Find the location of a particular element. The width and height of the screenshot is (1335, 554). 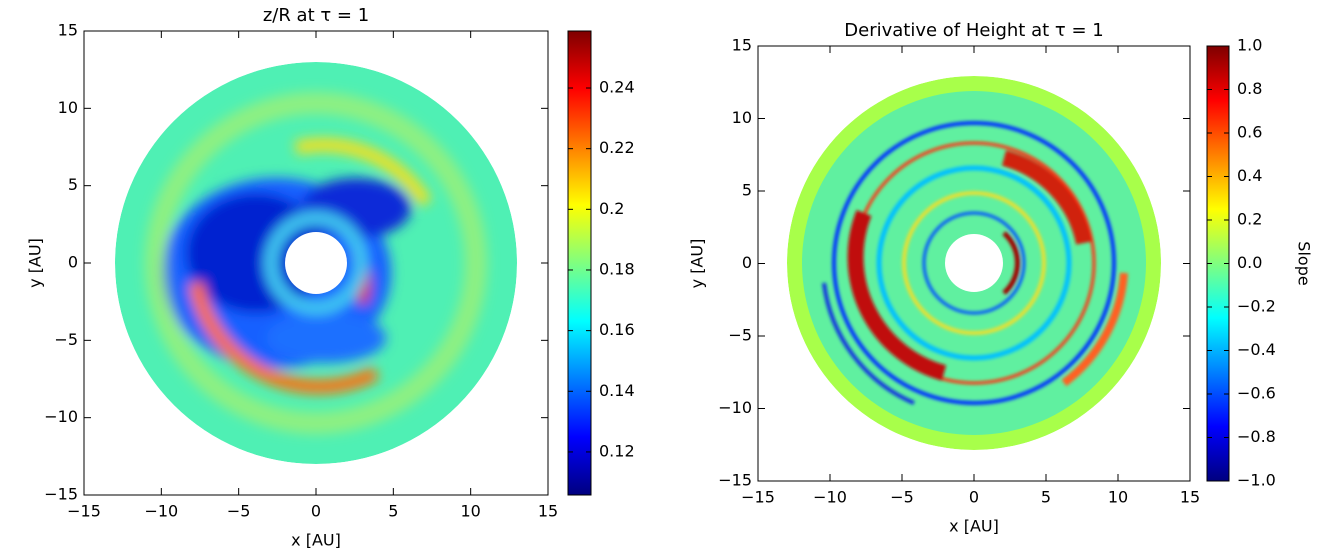

colorbar is located at coordinates (579, 263).